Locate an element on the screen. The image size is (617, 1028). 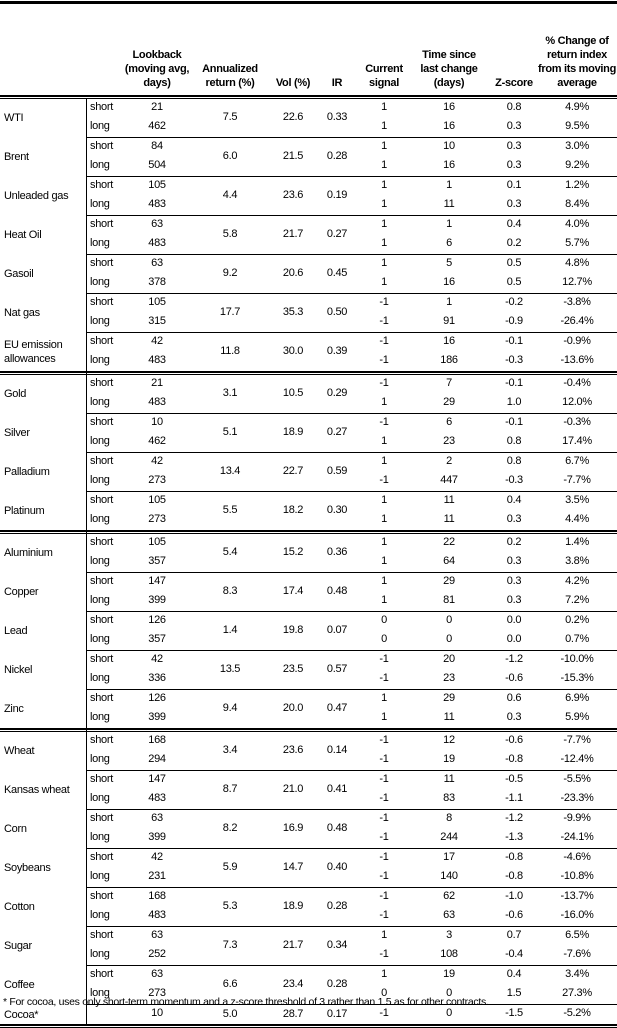
cell-annualized: 5.1 is located at coordinates (230, 432).